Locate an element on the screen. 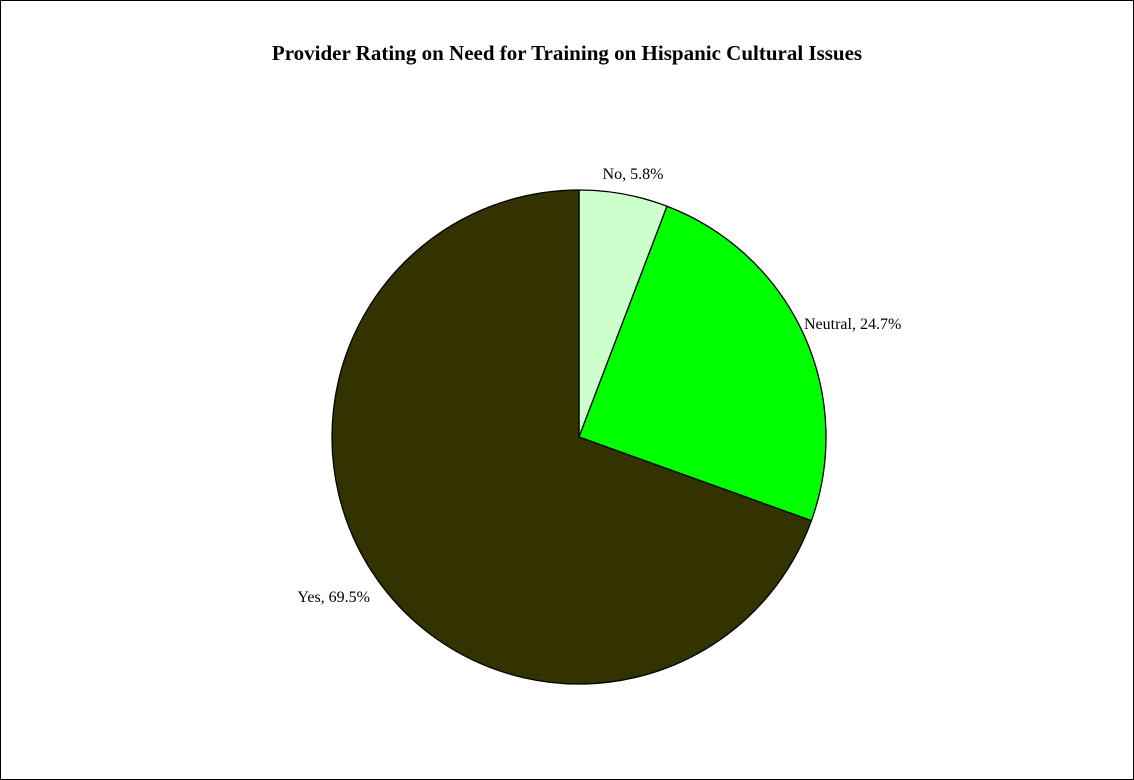 Image resolution: width=1134 pixels, height=780 pixels. slice-label-no: No, 5.8% is located at coordinates (633, 174).